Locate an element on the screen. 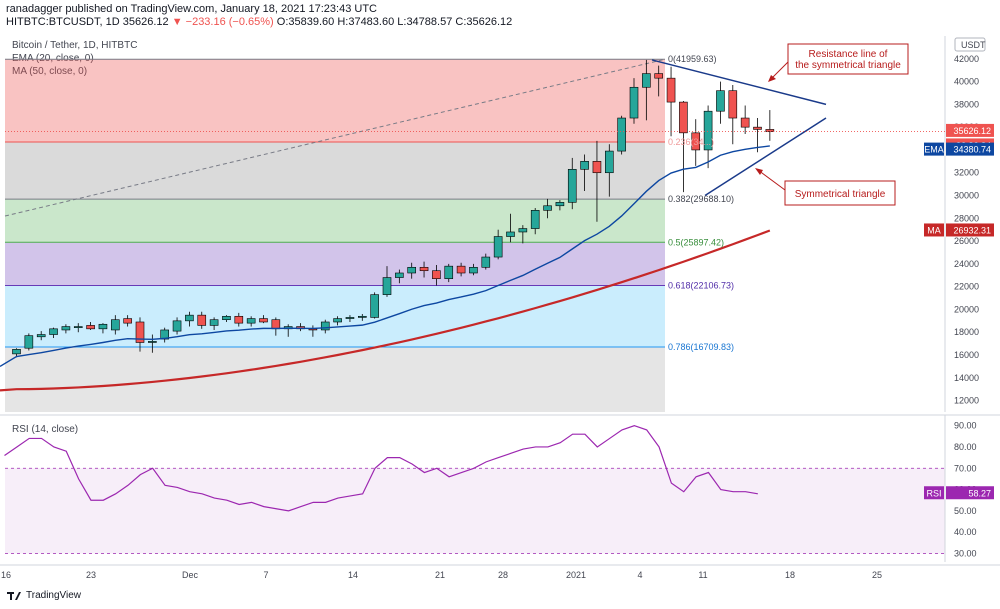  support-line is located at coordinates (765, 157).